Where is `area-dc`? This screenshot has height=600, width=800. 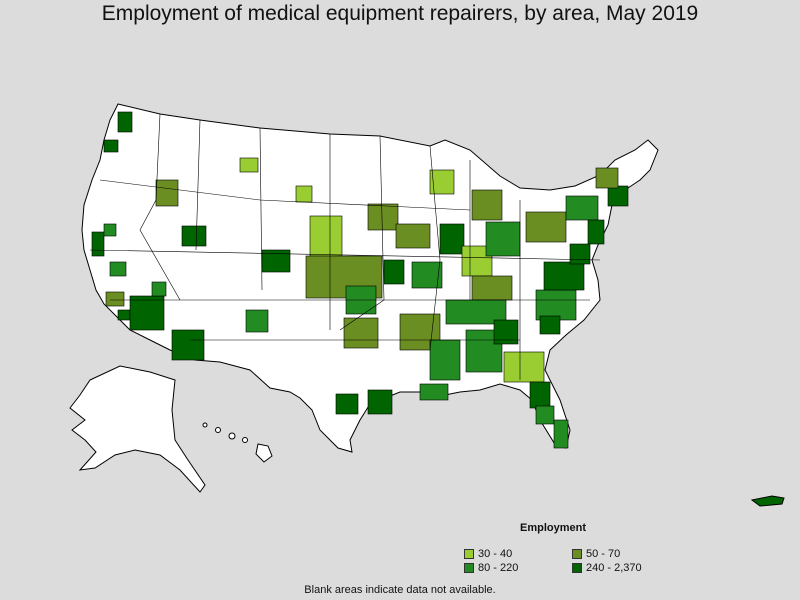
area-dc is located at coordinates (580, 254).